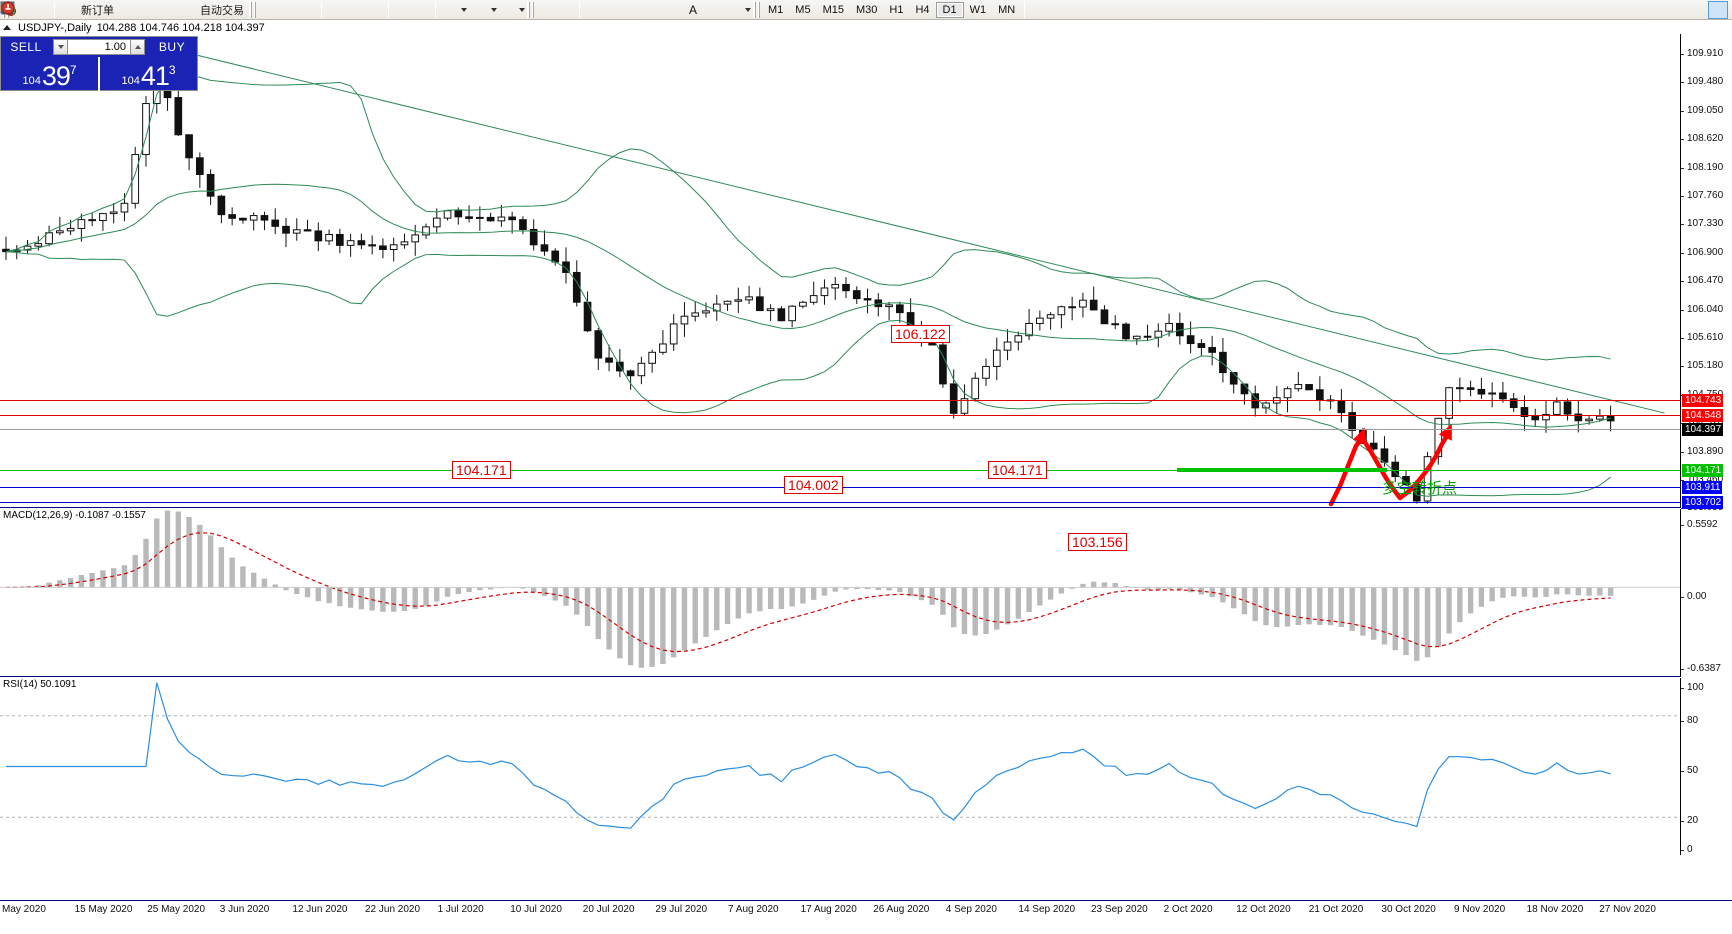  Describe the element at coordinates (949, 9) in the screenshot. I see `timeframe-d1: D1` at that location.